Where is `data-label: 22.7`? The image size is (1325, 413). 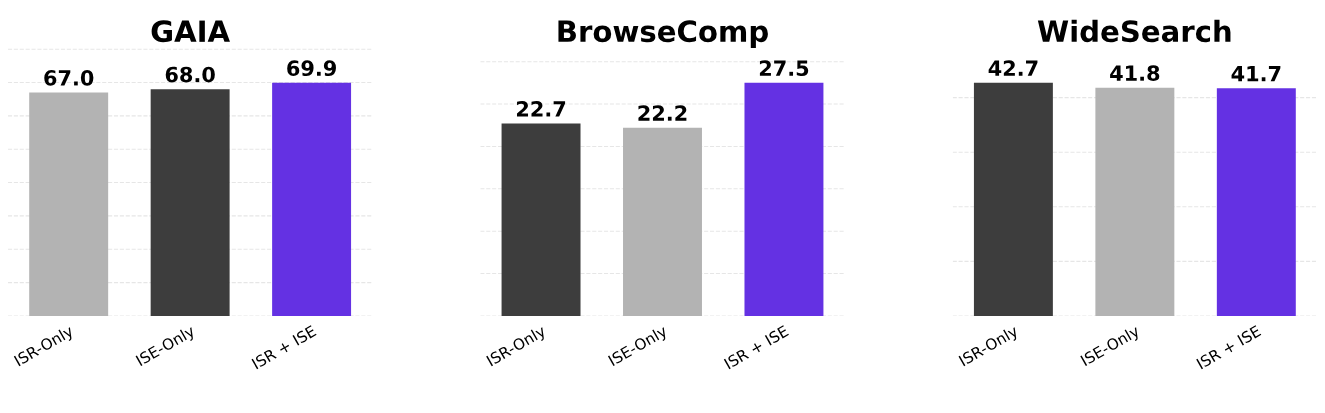 data-label: 22.7 is located at coordinates (541, 108).